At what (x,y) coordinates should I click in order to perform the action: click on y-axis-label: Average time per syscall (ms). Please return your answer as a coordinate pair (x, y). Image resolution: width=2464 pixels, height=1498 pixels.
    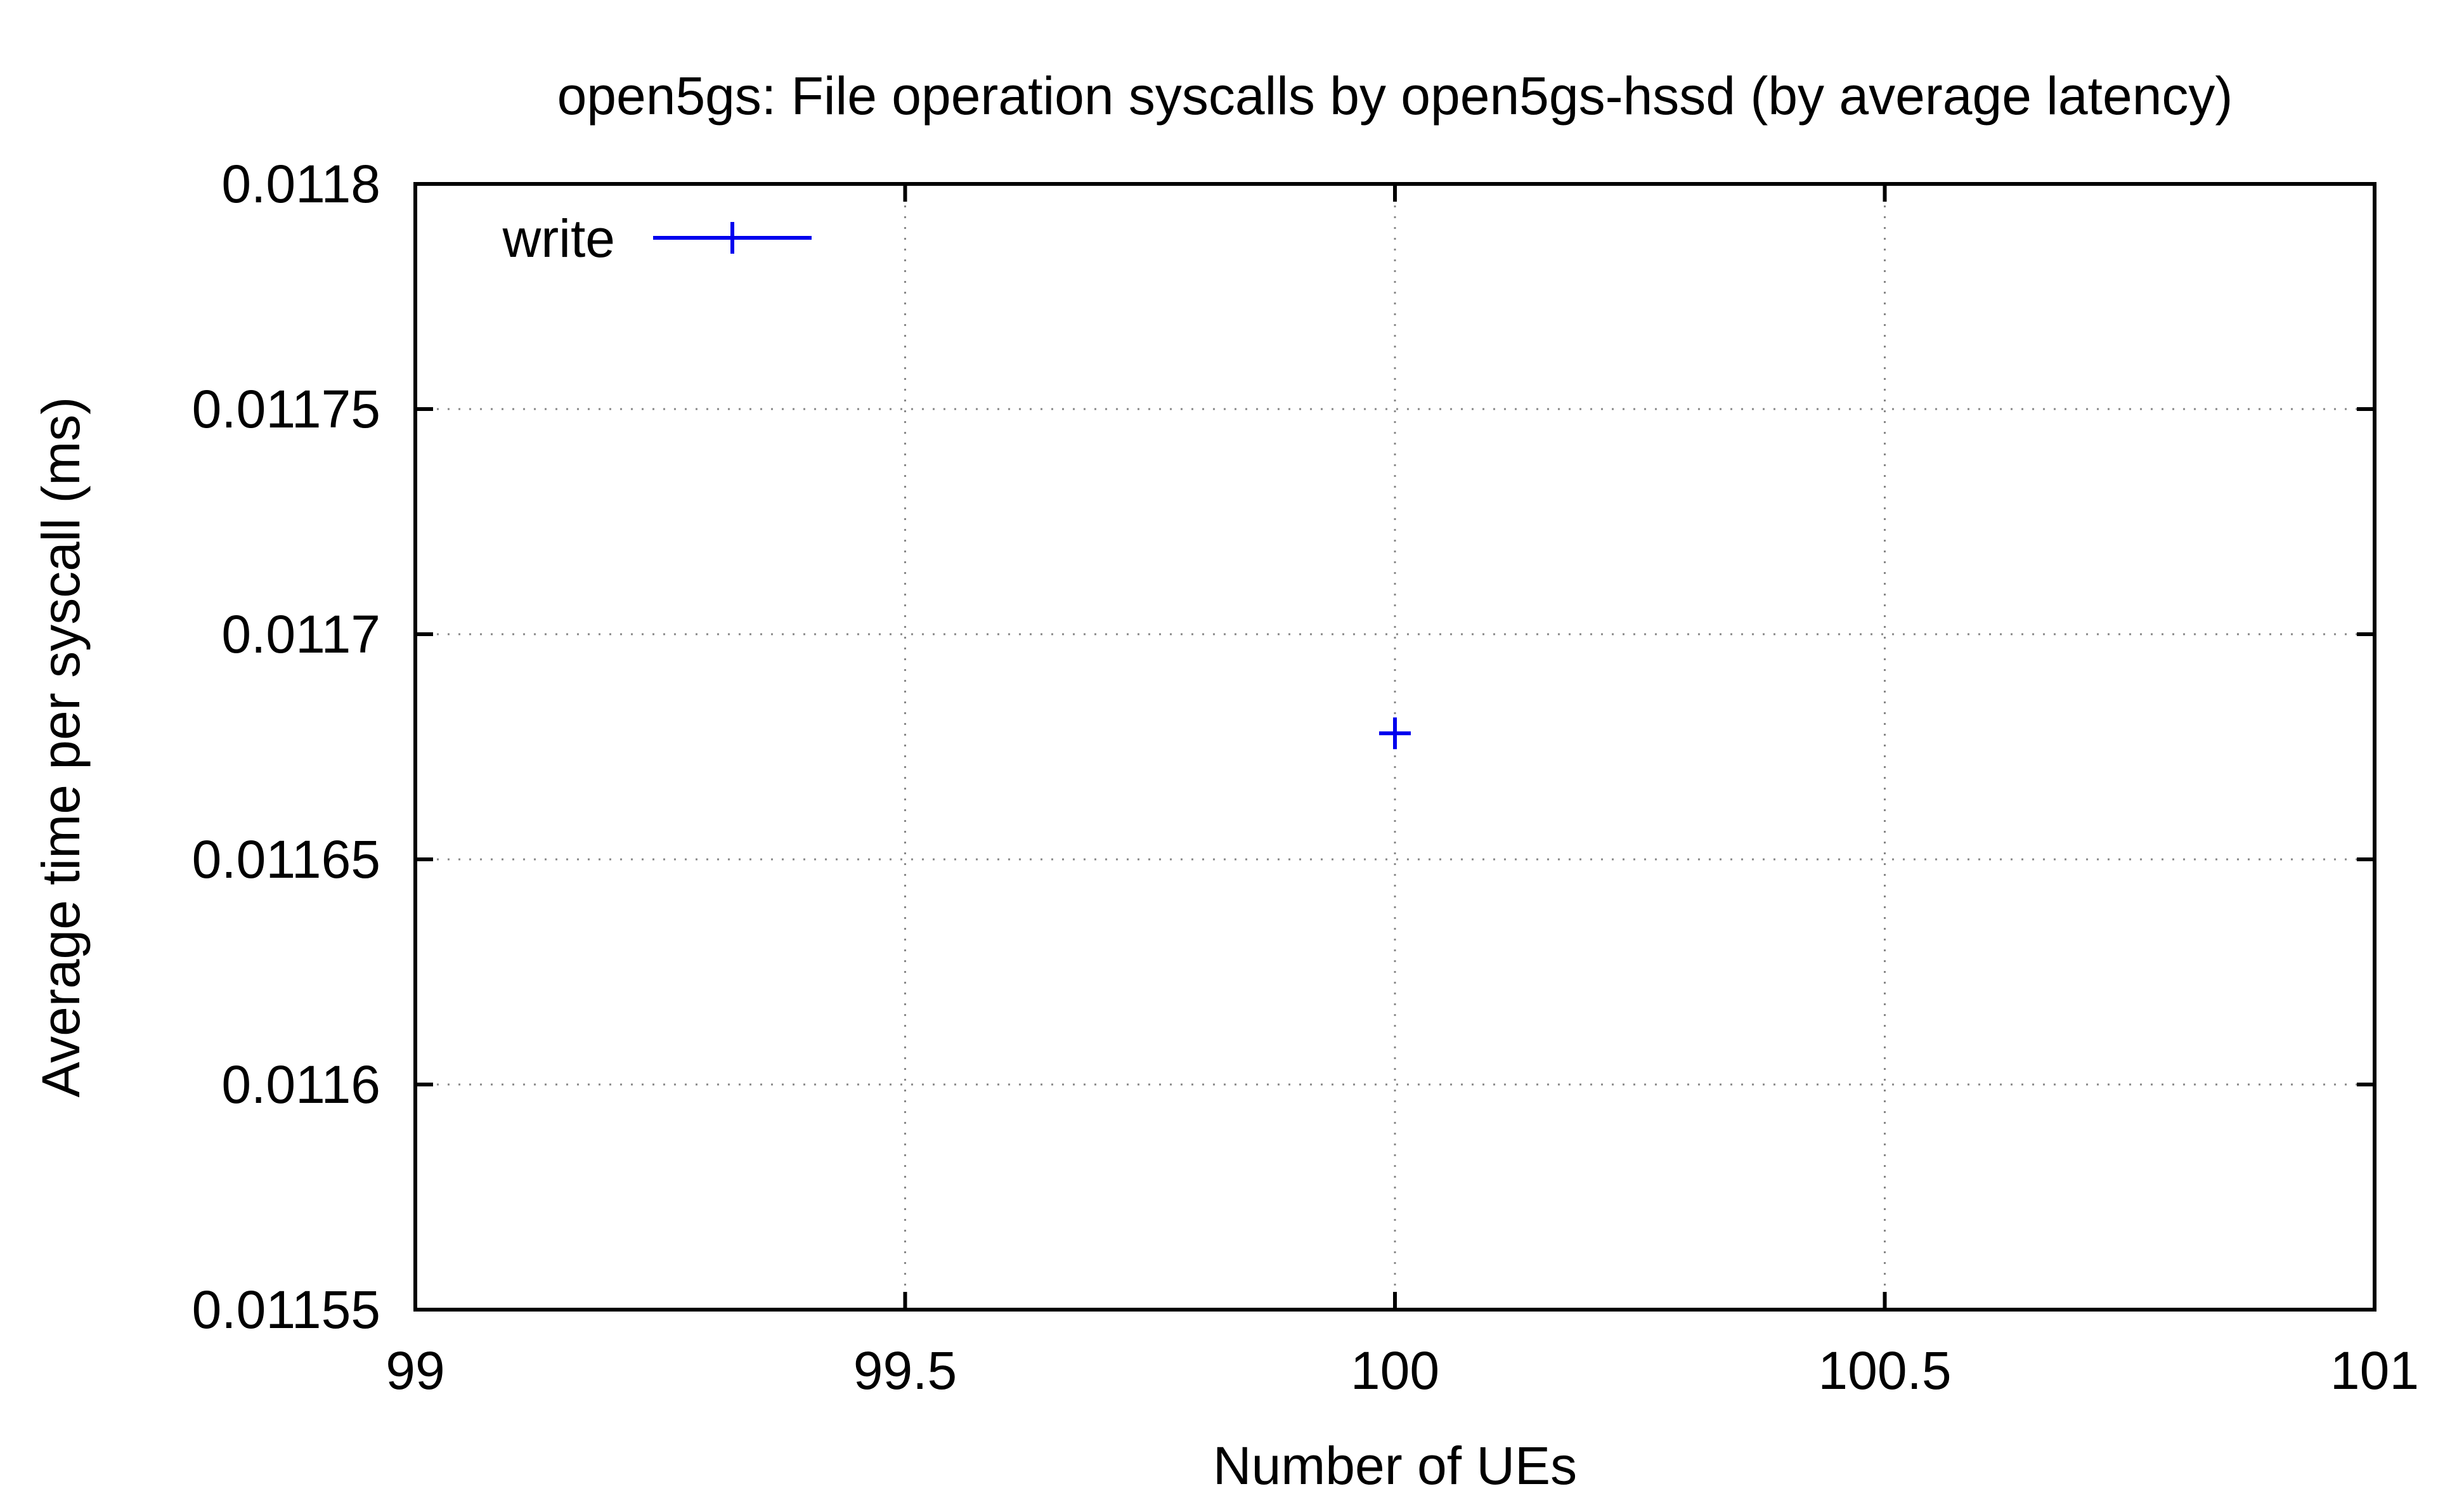
    Looking at the image, I should click on (61, 748).